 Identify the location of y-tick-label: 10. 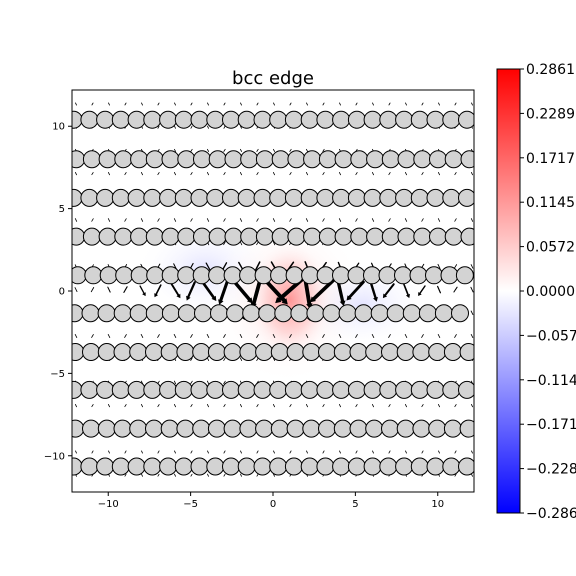
(58, 127).